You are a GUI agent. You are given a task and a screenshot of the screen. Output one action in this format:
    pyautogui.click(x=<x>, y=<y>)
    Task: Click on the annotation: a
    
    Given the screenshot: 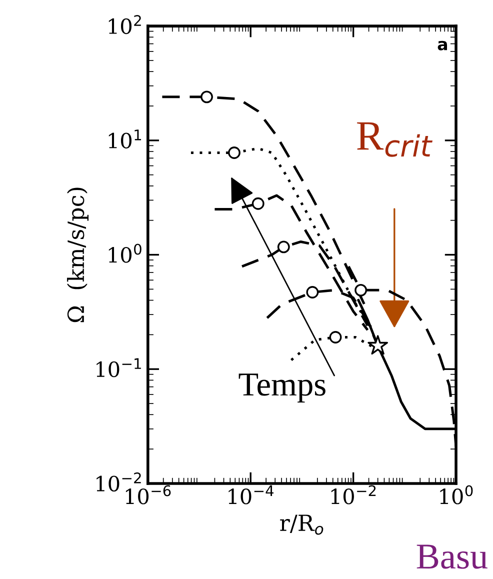 What is the action you would take?
    pyautogui.click(x=443, y=45)
    